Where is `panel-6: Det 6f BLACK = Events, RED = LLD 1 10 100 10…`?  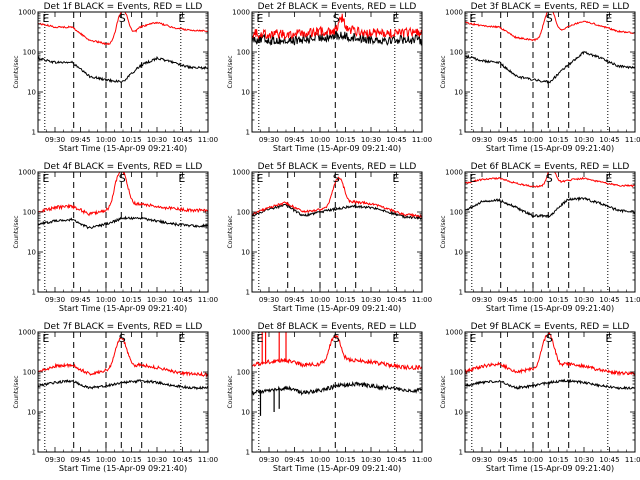
panel-6: Det 6f BLACK = Events, RED = LLD 1 10 100 10… is located at coordinates (540, 237).